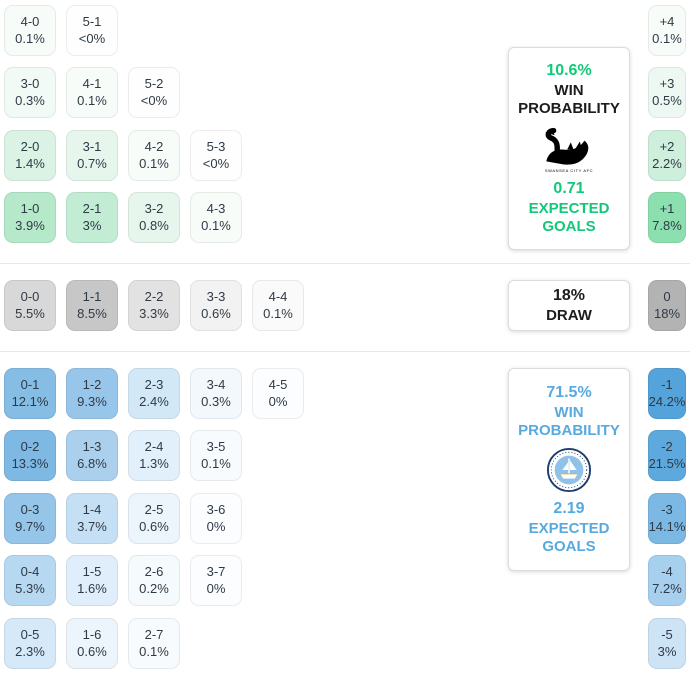 This screenshot has width=690, height=682. Describe the element at coordinates (92, 83) in the screenshot. I see `scoreline: 4-1` at that location.